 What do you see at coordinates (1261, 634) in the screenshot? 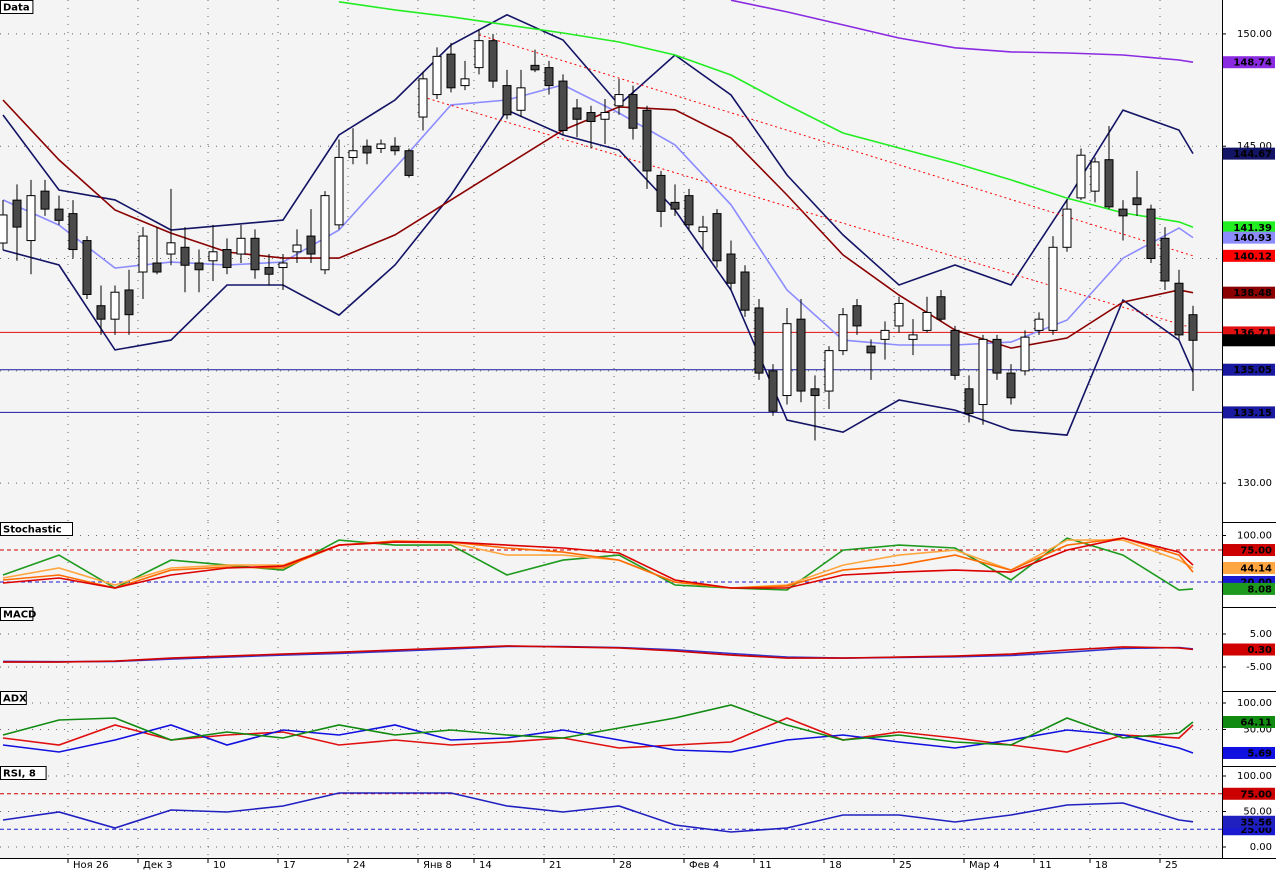
I see `y-tick-label: 5.00` at bounding box center [1261, 634].